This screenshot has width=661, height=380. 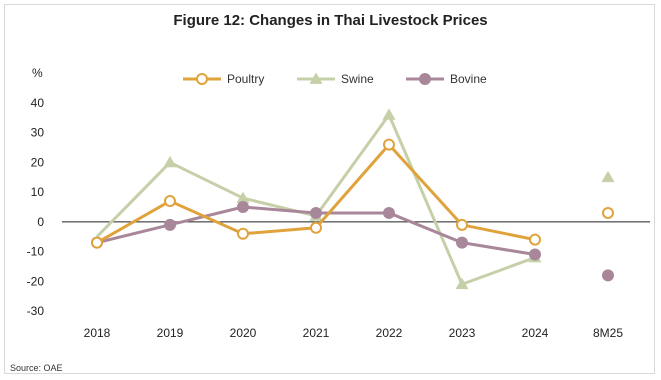 What do you see at coordinates (357, 79) in the screenshot?
I see `legend-label: Swine` at bounding box center [357, 79].